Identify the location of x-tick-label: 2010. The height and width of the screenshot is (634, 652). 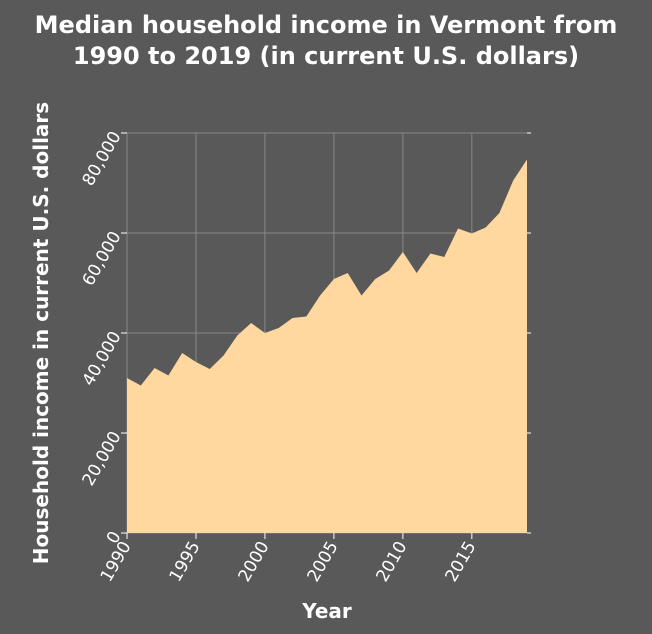
(392, 561).